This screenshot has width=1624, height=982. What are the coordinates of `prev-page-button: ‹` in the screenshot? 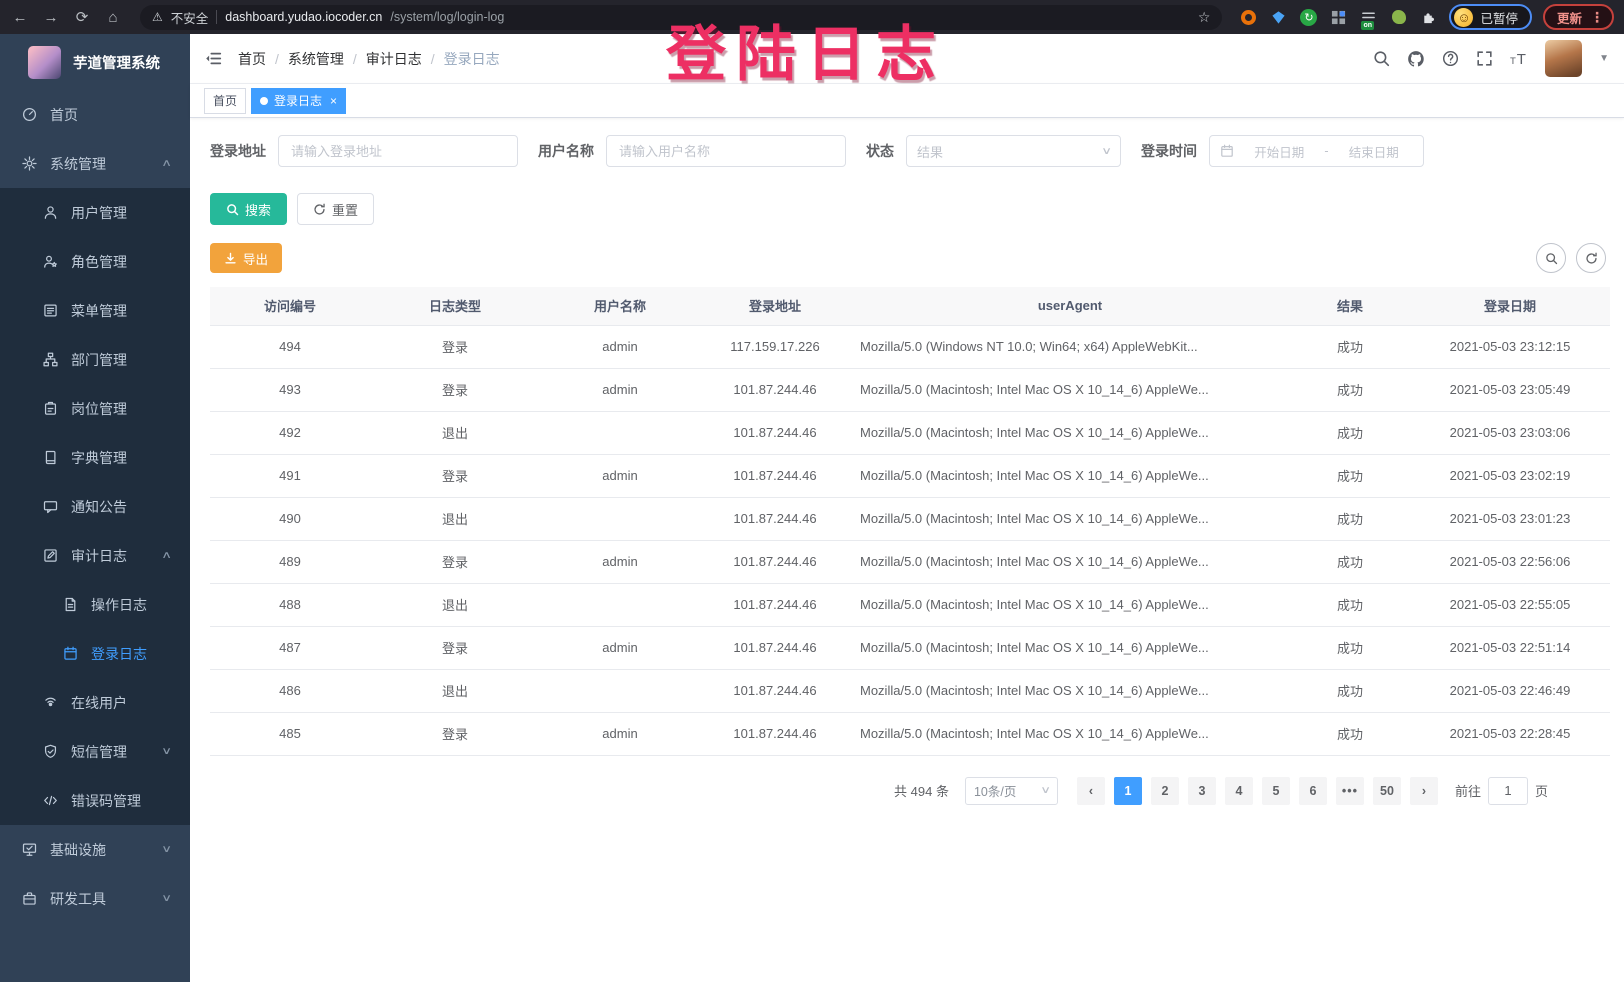 It's located at (1090, 790).